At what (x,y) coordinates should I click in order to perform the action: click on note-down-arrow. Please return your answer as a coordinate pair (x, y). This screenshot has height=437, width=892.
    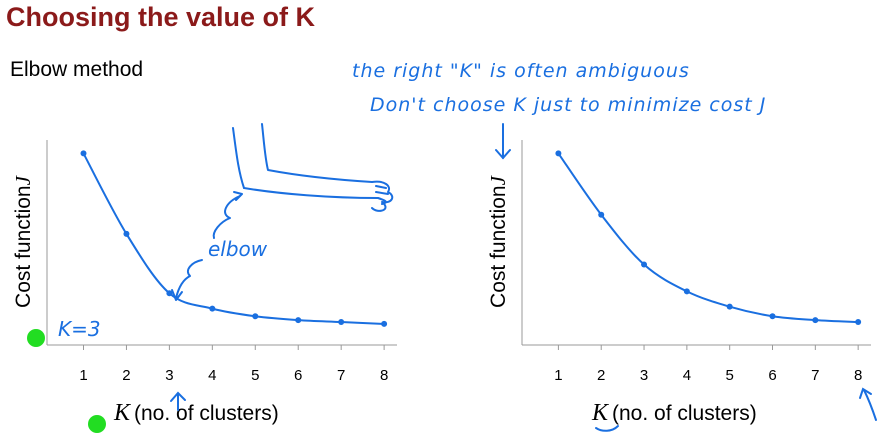
    Looking at the image, I should click on (503, 141).